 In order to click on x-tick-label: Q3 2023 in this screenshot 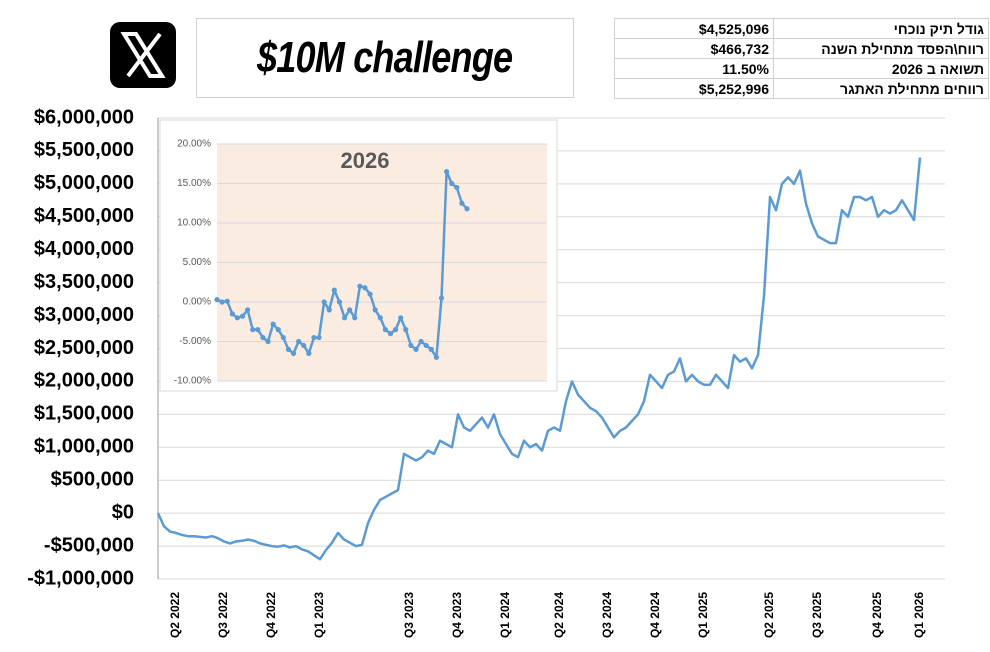, I will do `click(409, 615)`.